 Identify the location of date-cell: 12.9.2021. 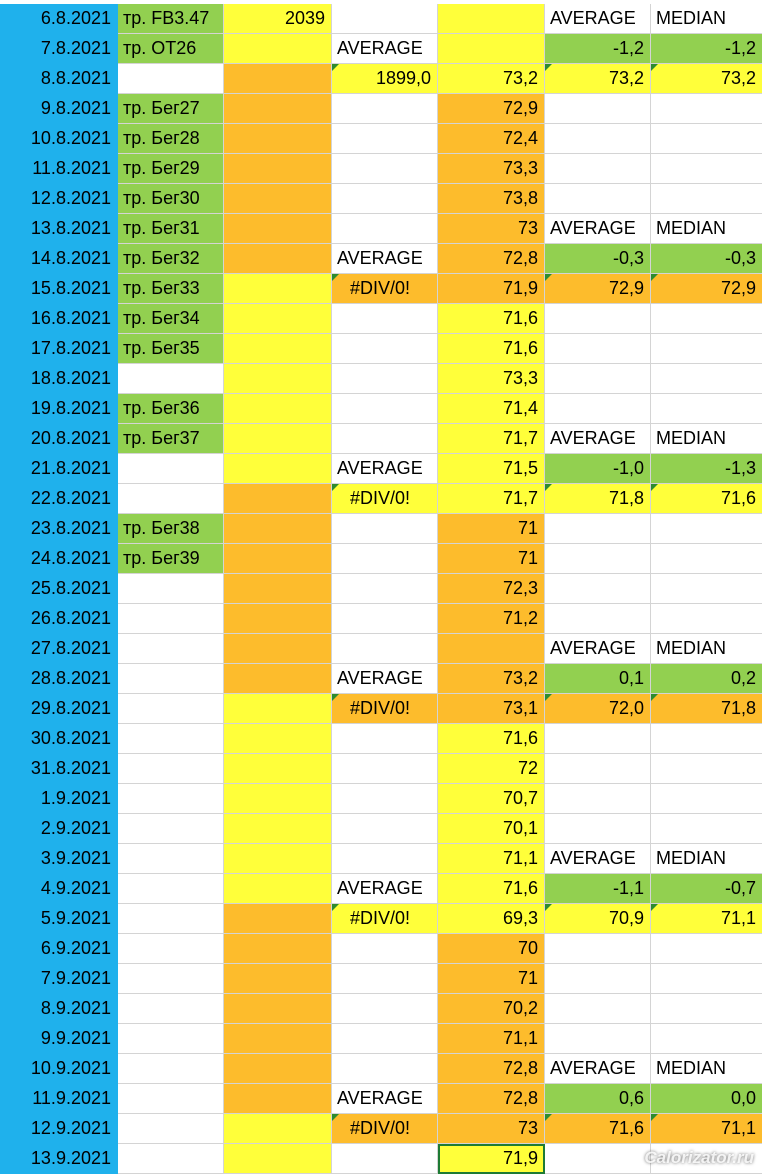
(59, 1129).